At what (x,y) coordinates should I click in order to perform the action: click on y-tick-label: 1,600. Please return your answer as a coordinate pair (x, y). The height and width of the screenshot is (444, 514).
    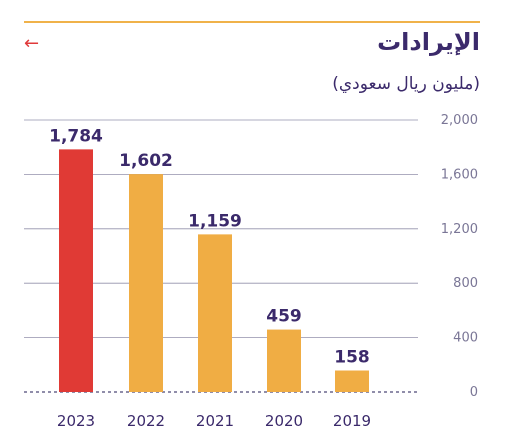
    Looking at the image, I should click on (459, 174).